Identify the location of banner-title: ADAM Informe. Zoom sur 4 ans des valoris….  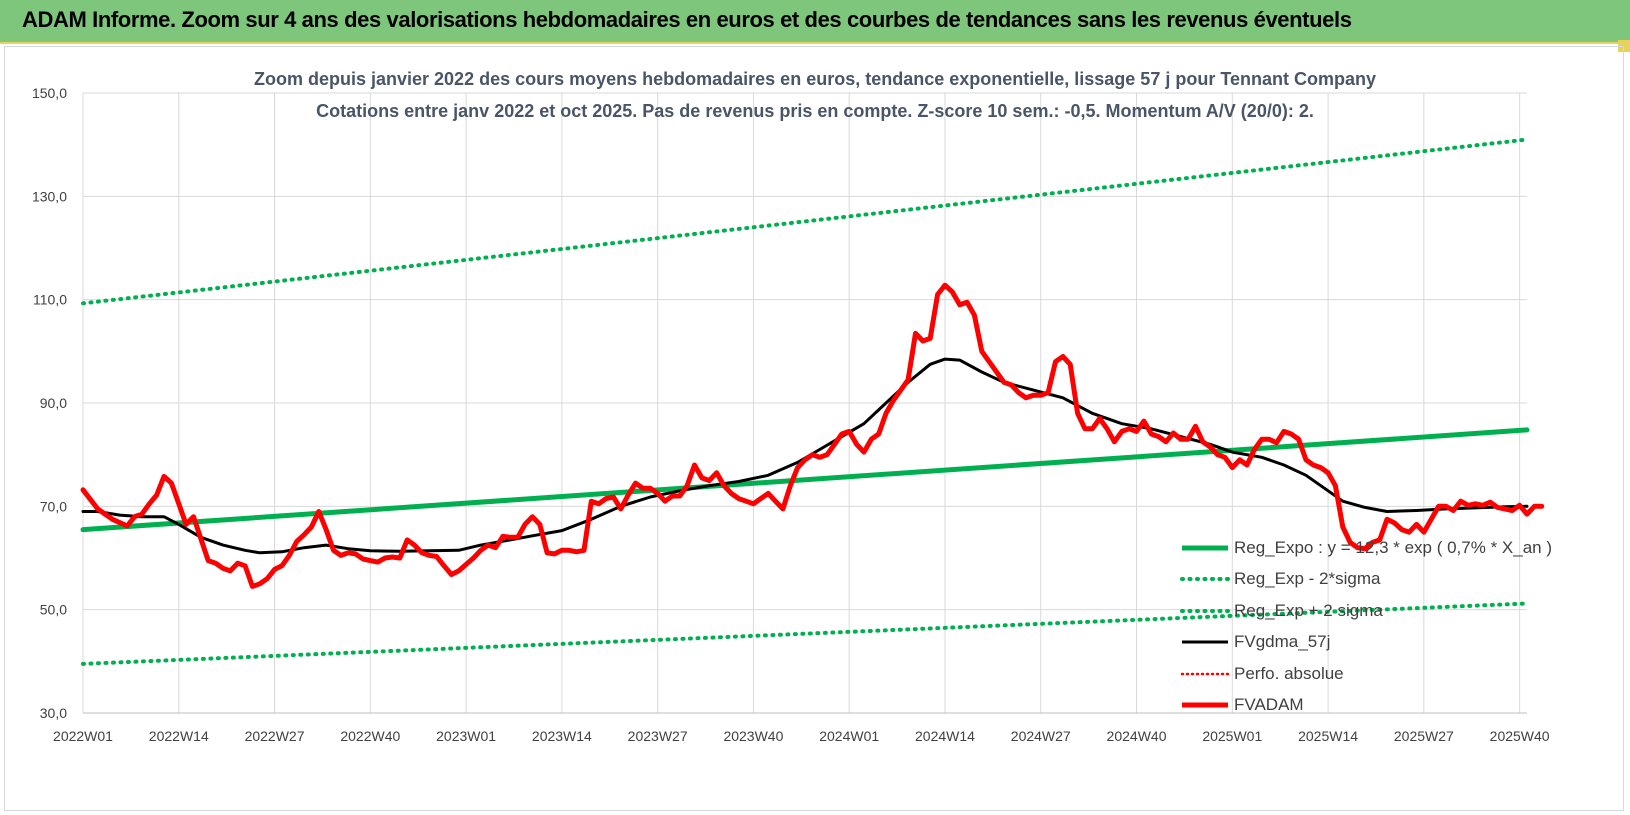
(687, 19).